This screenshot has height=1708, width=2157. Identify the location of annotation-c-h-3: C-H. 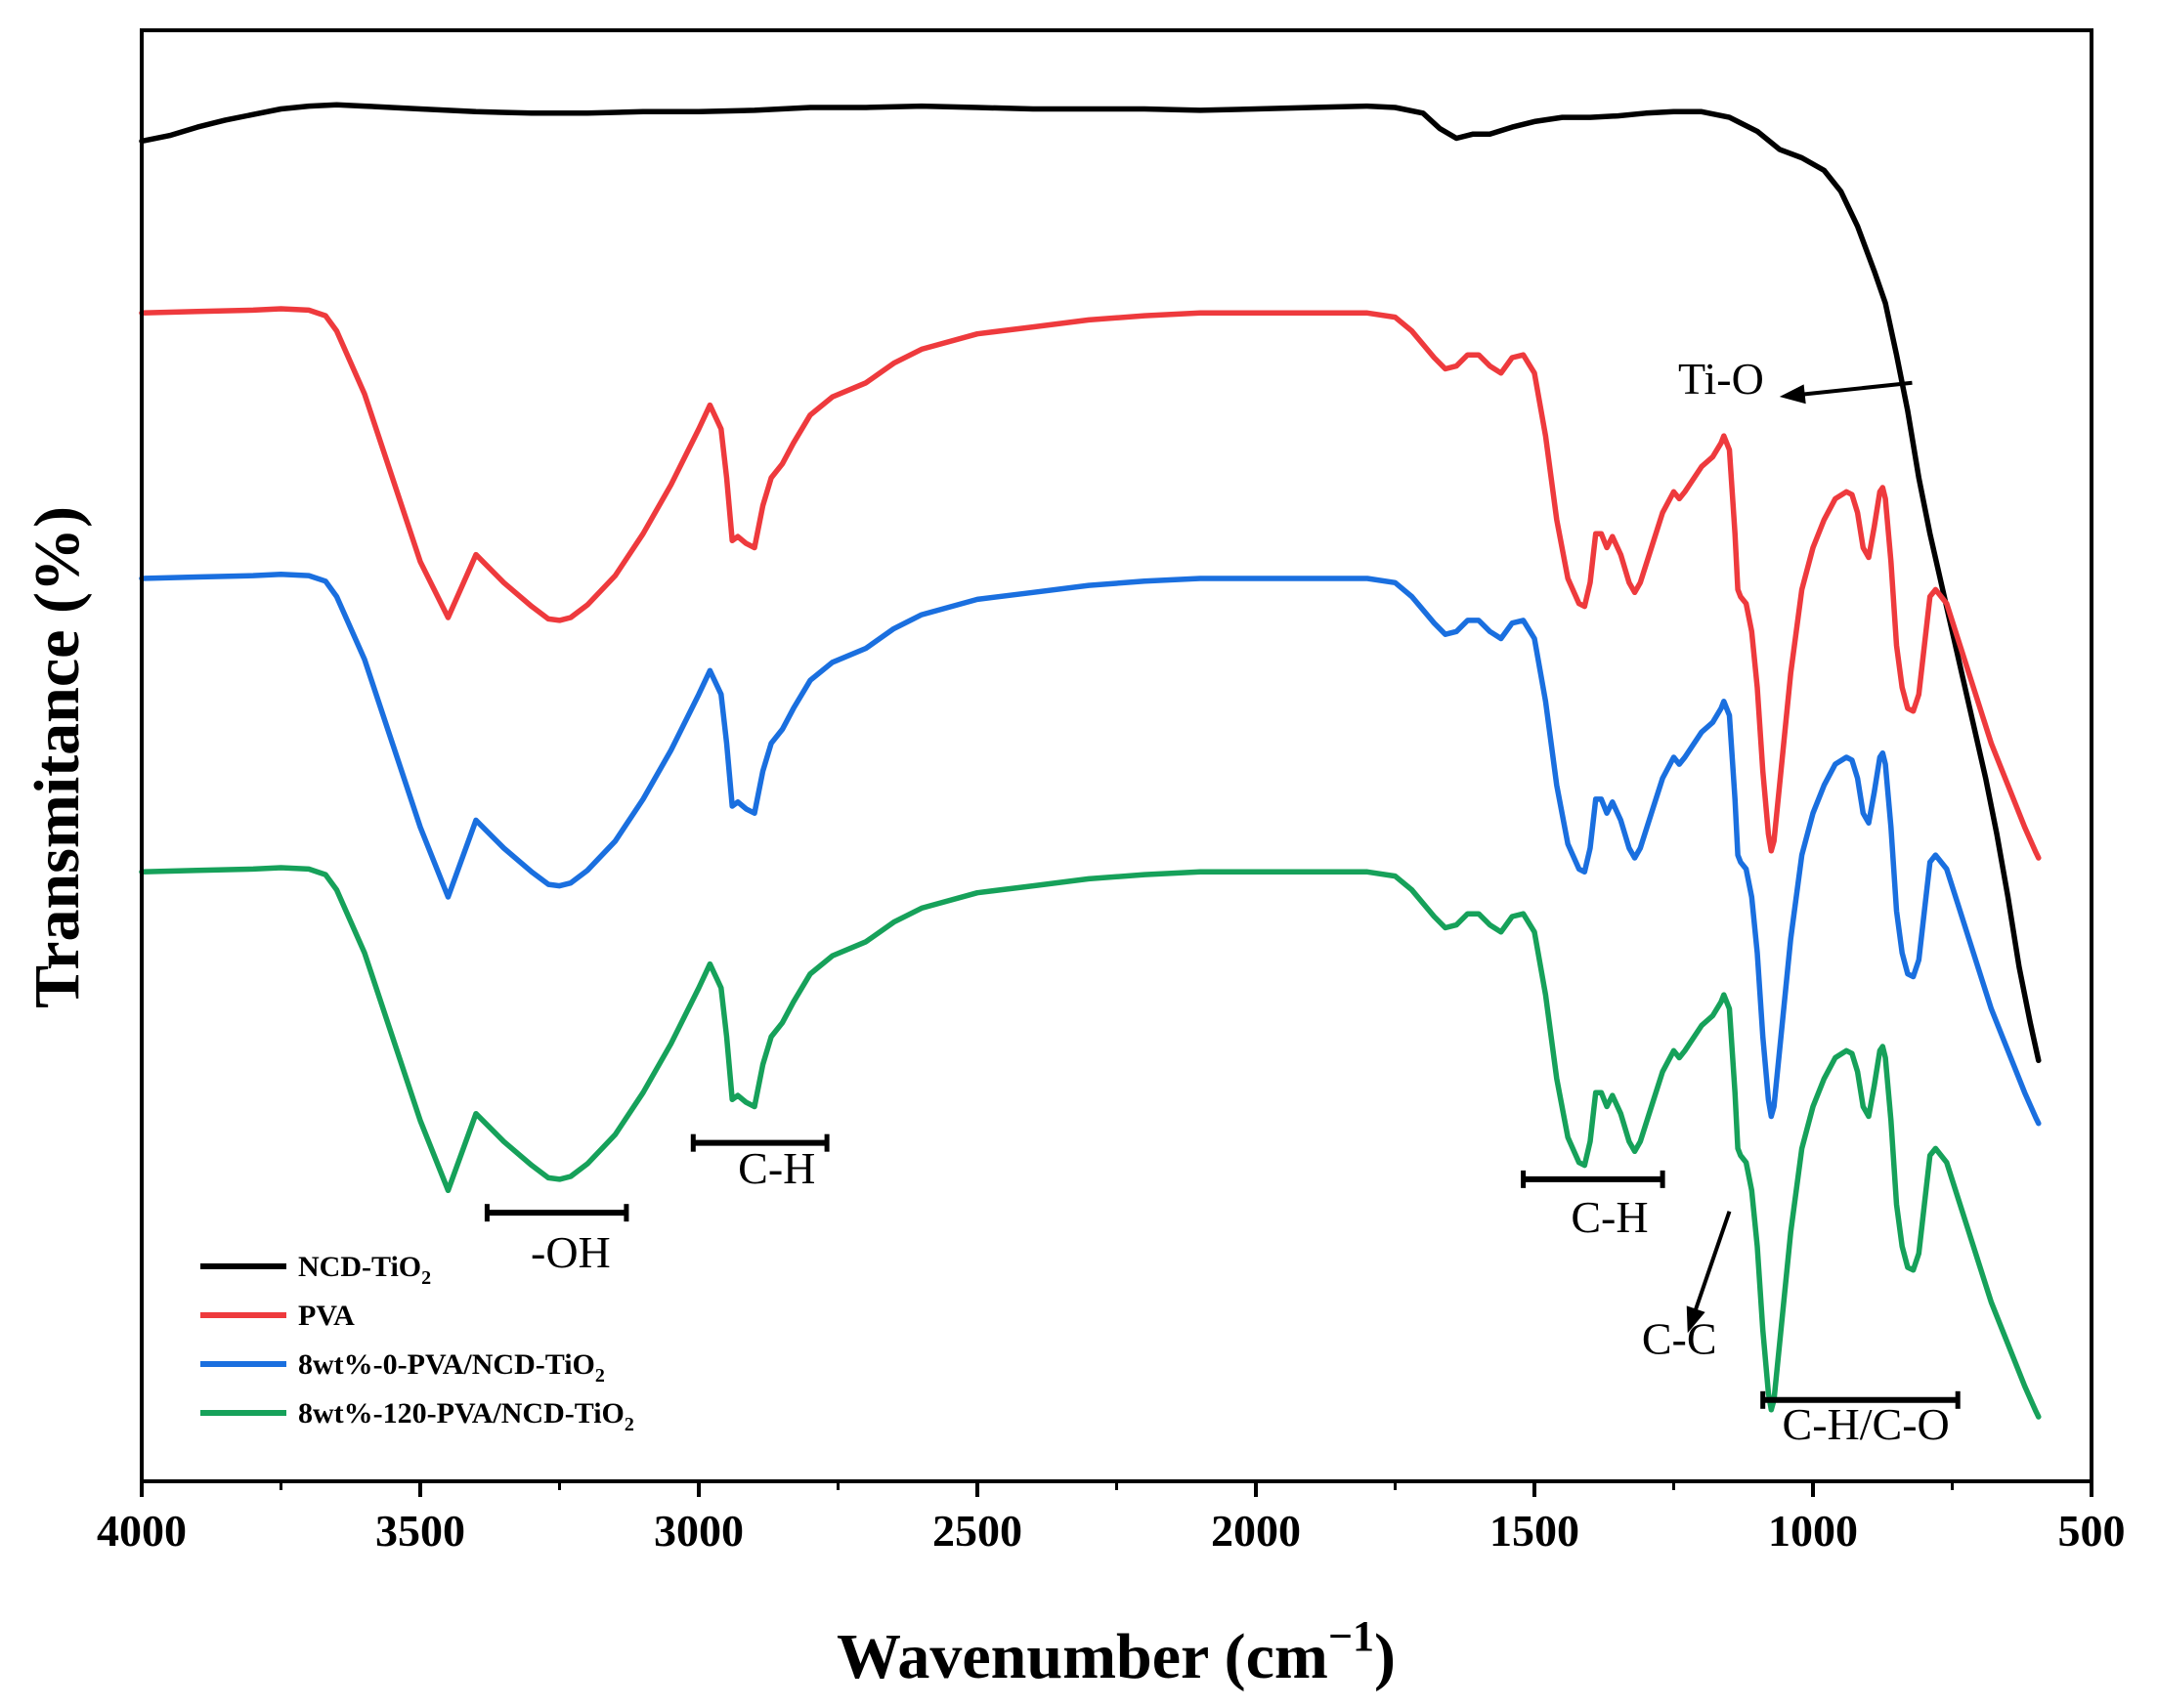
(760, 1163).